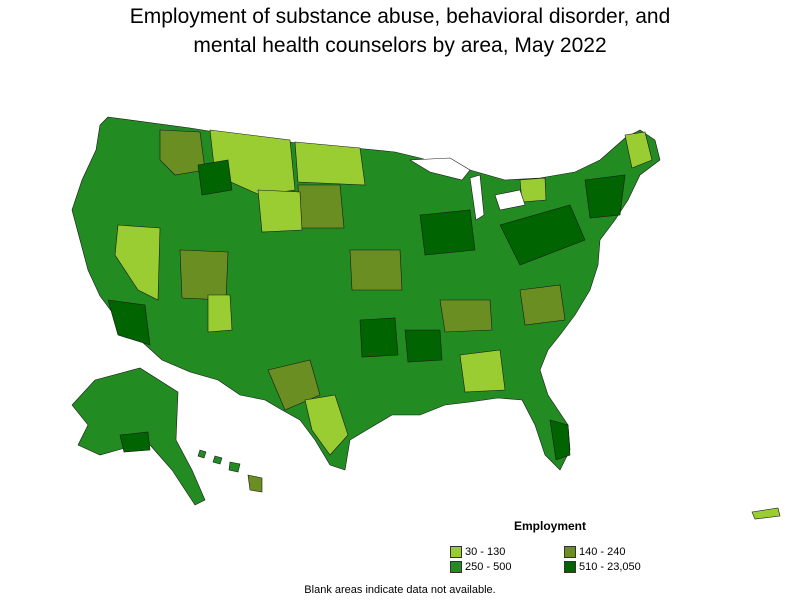 The width and height of the screenshot is (800, 600). I want to click on legend-label: 140 - 240, so click(602, 552).